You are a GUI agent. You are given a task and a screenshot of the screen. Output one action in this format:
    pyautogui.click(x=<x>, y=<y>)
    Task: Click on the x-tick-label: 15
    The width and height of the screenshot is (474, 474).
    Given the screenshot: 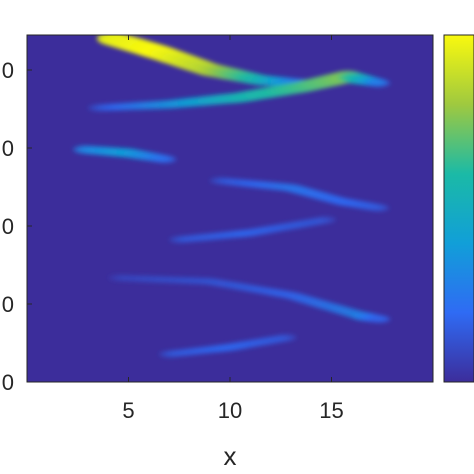 What is the action you would take?
    pyautogui.click(x=331, y=410)
    